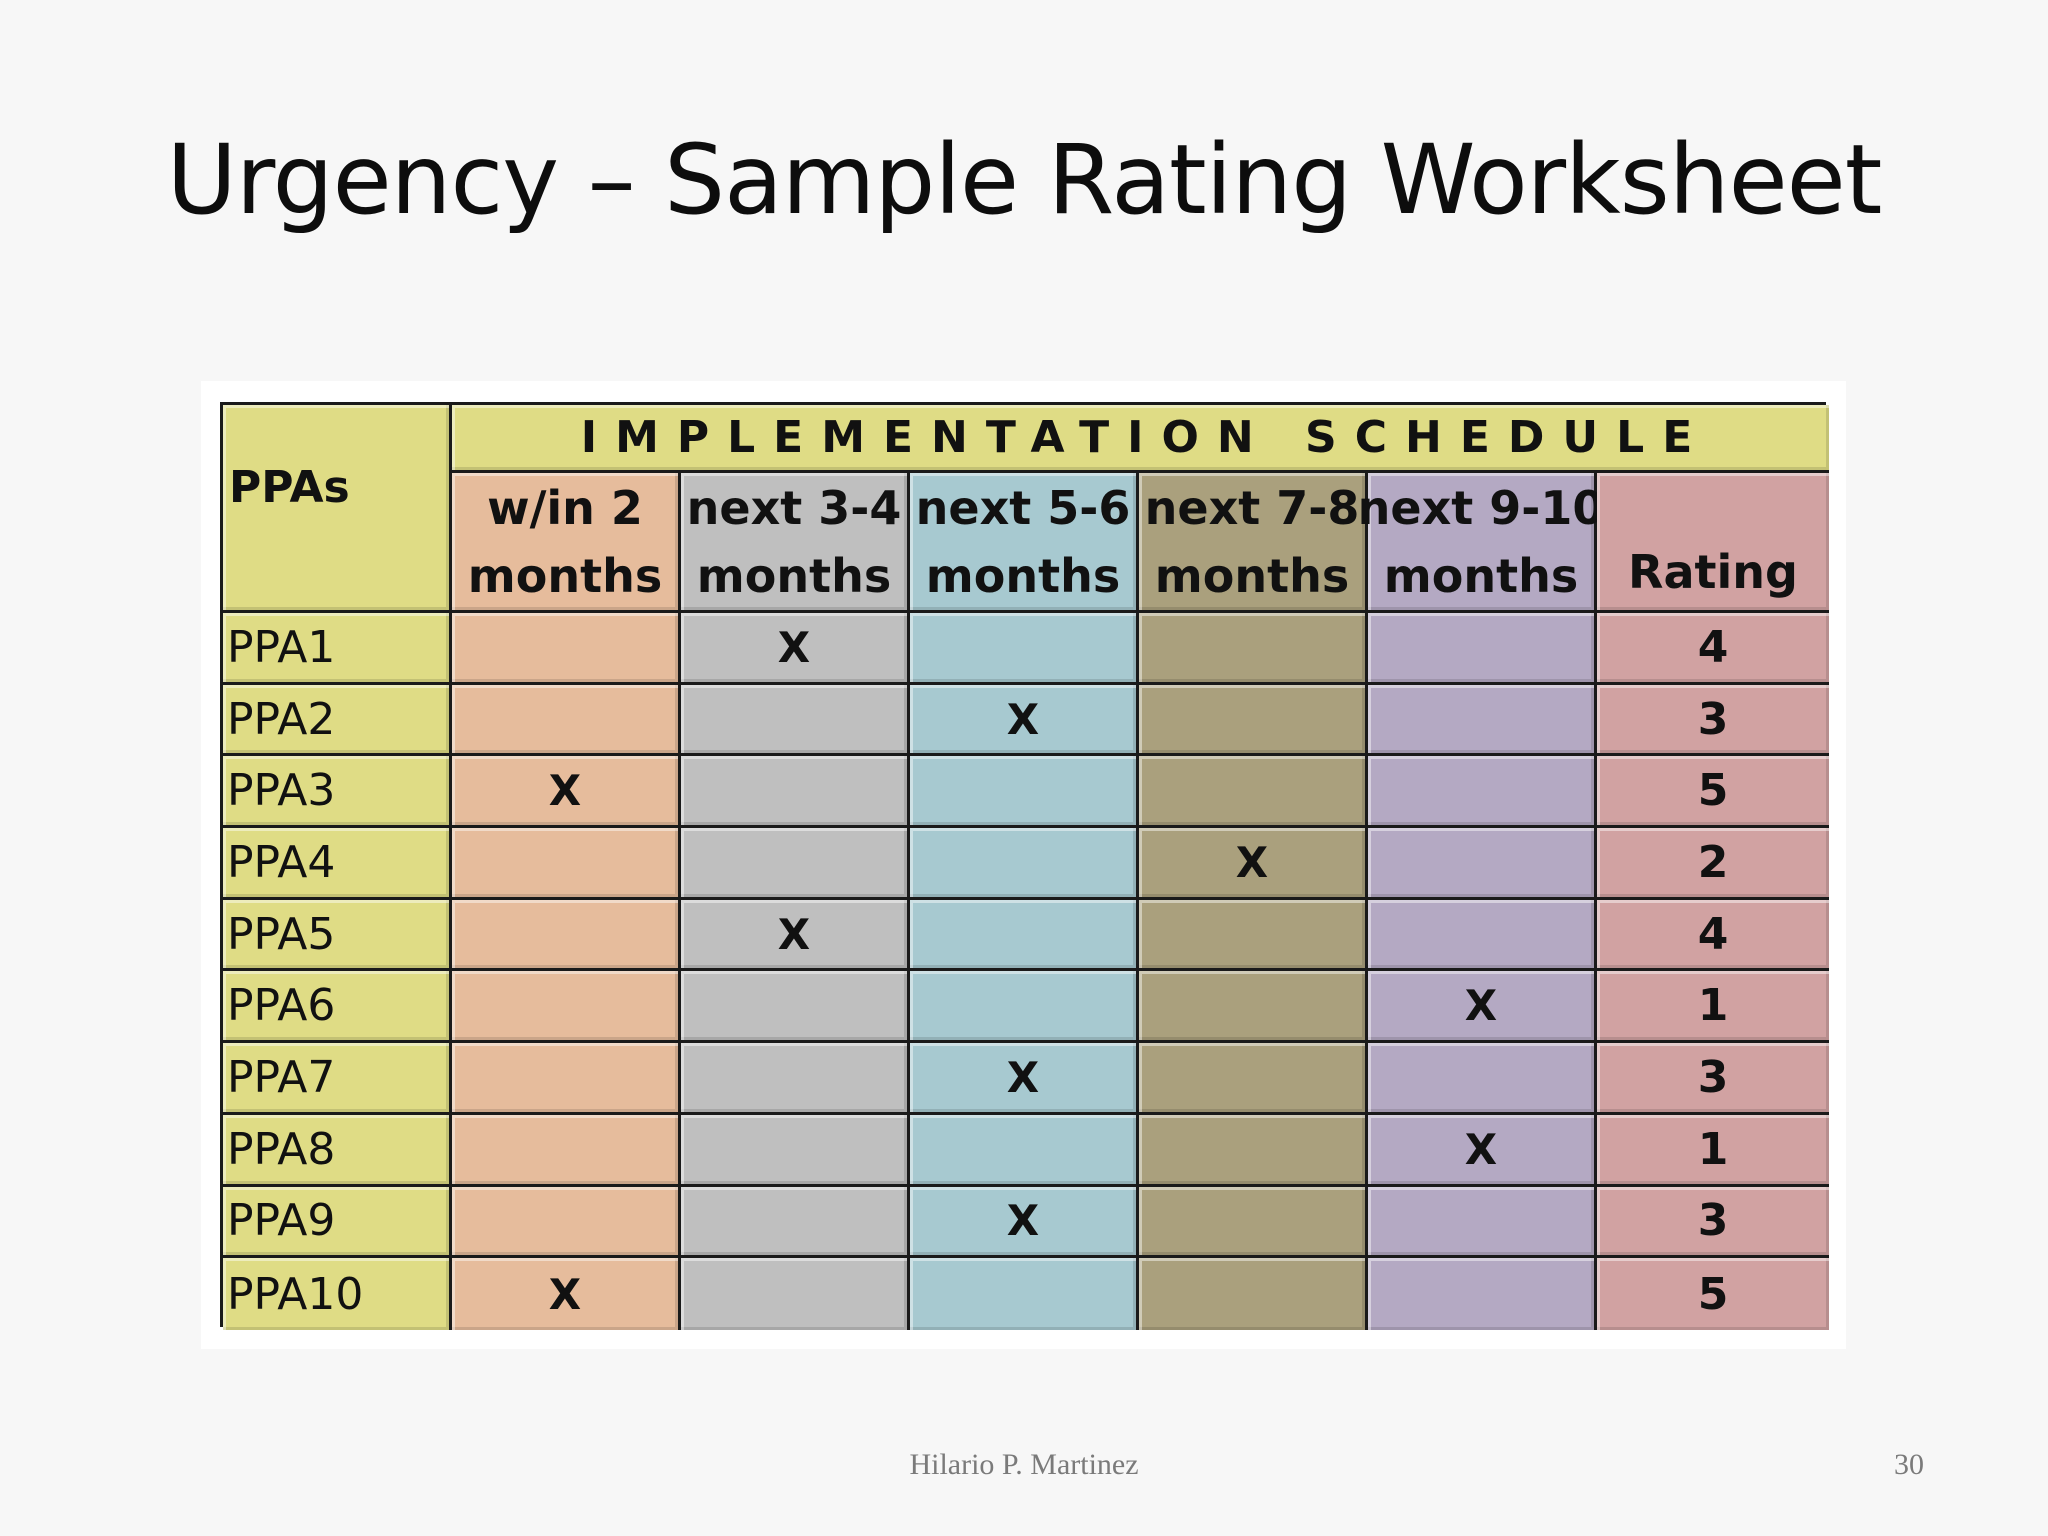  I want to click on schedule-column-header: next 7-8 months, so click(1253, 543).